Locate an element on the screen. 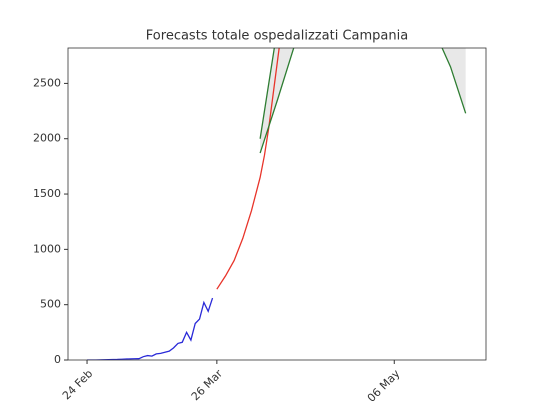  y-tick-label: 2000 is located at coordinates (47, 138).